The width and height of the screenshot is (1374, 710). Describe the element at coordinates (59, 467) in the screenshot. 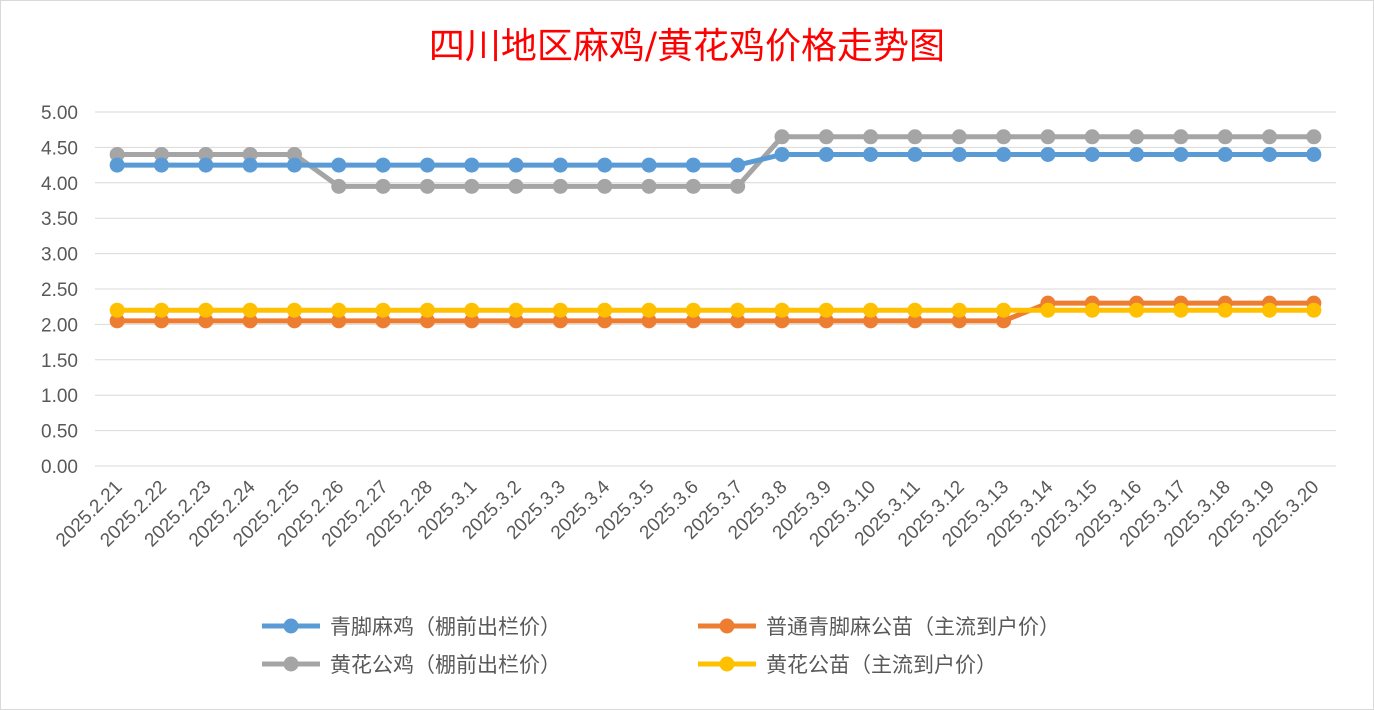

I see `y-tick-label: 0.00` at that location.